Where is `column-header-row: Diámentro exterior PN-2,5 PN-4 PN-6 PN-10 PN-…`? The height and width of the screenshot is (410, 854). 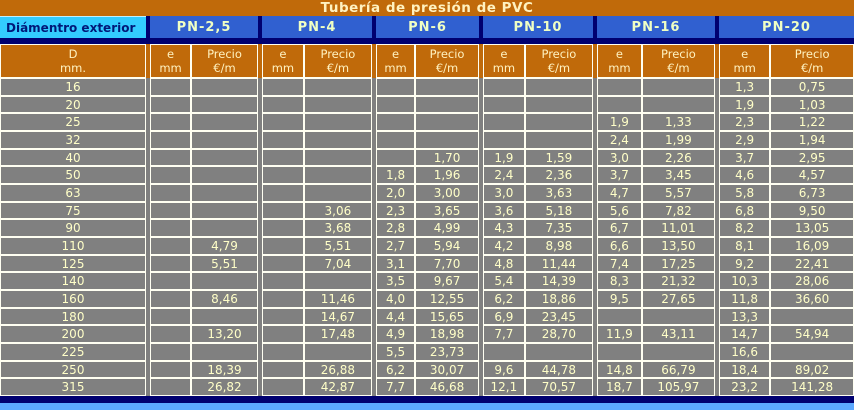 column-header-row: Diámentro exterior PN-2,5 PN-4 PN-6 PN-10 PN-… is located at coordinates (427, 27).